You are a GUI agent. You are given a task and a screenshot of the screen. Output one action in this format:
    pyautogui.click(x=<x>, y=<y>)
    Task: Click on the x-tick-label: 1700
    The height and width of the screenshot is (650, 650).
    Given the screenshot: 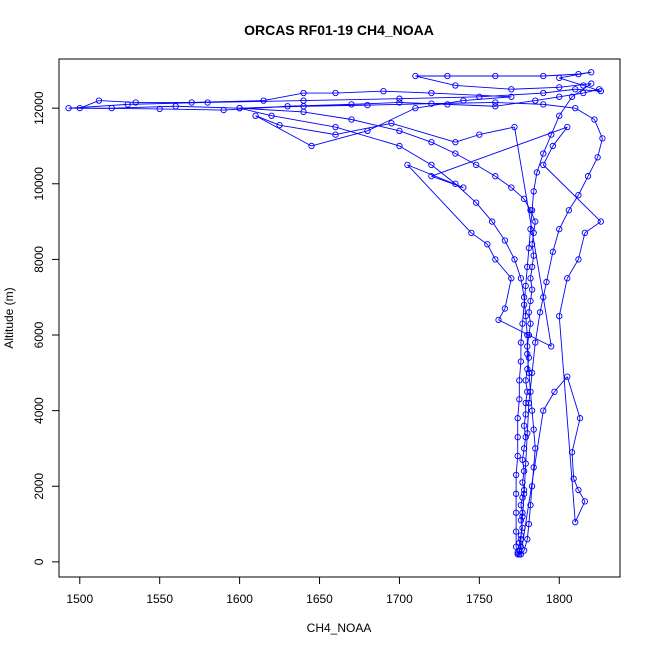 What is the action you would take?
    pyautogui.click(x=399, y=599)
    